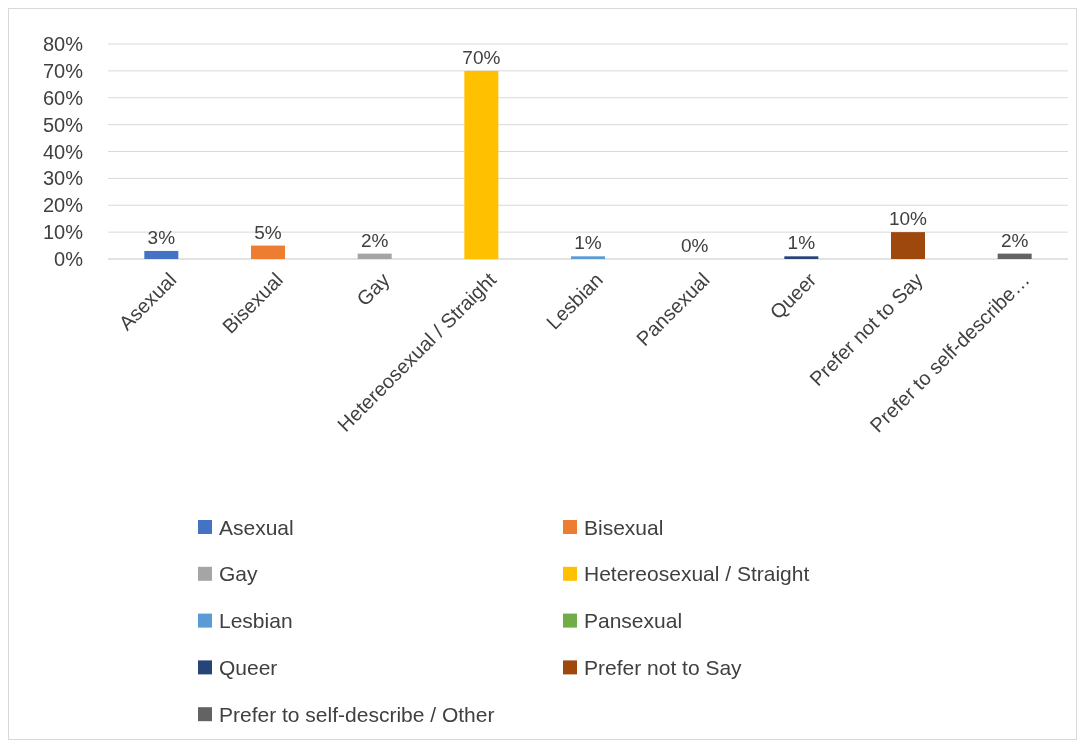 The image size is (1077, 740). What do you see at coordinates (161, 237) in the screenshot?
I see `data-label: 3%` at bounding box center [161, 237].